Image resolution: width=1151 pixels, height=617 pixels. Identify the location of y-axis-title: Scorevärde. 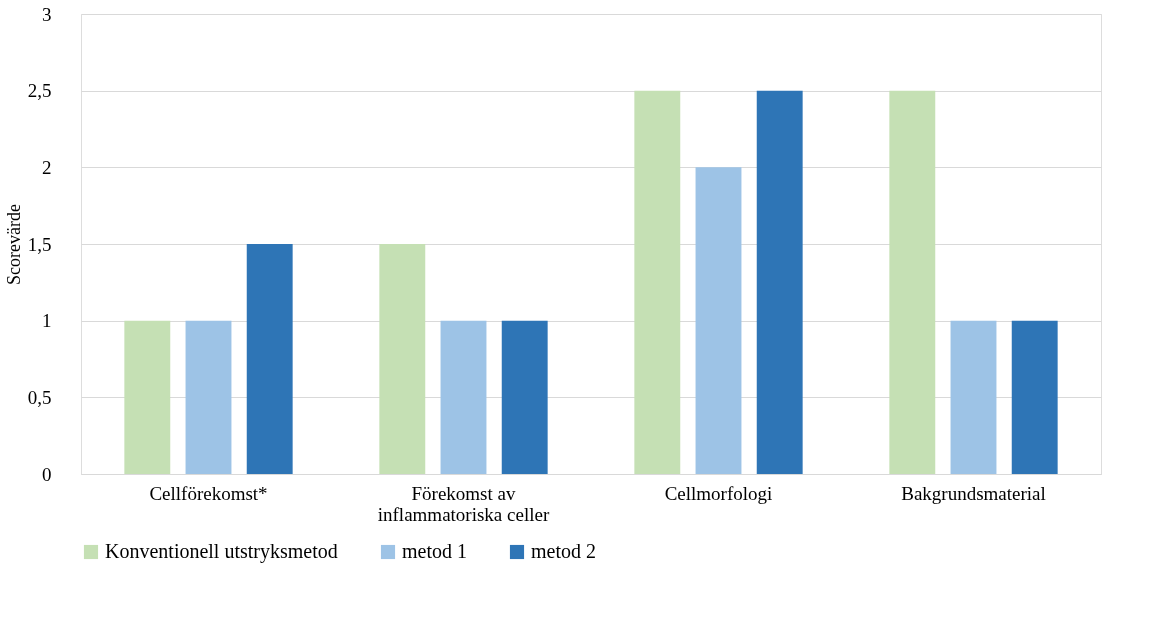
(13, 244).